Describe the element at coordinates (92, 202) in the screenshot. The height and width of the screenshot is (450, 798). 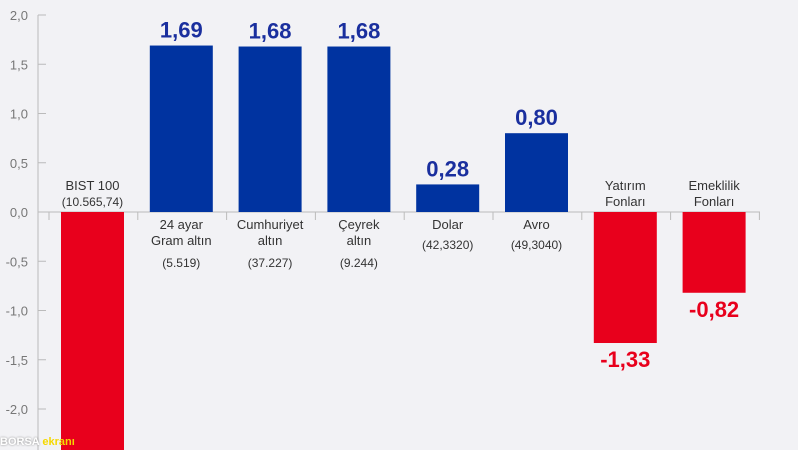
I see `category-sublabel: (10.565,74)` at that location.